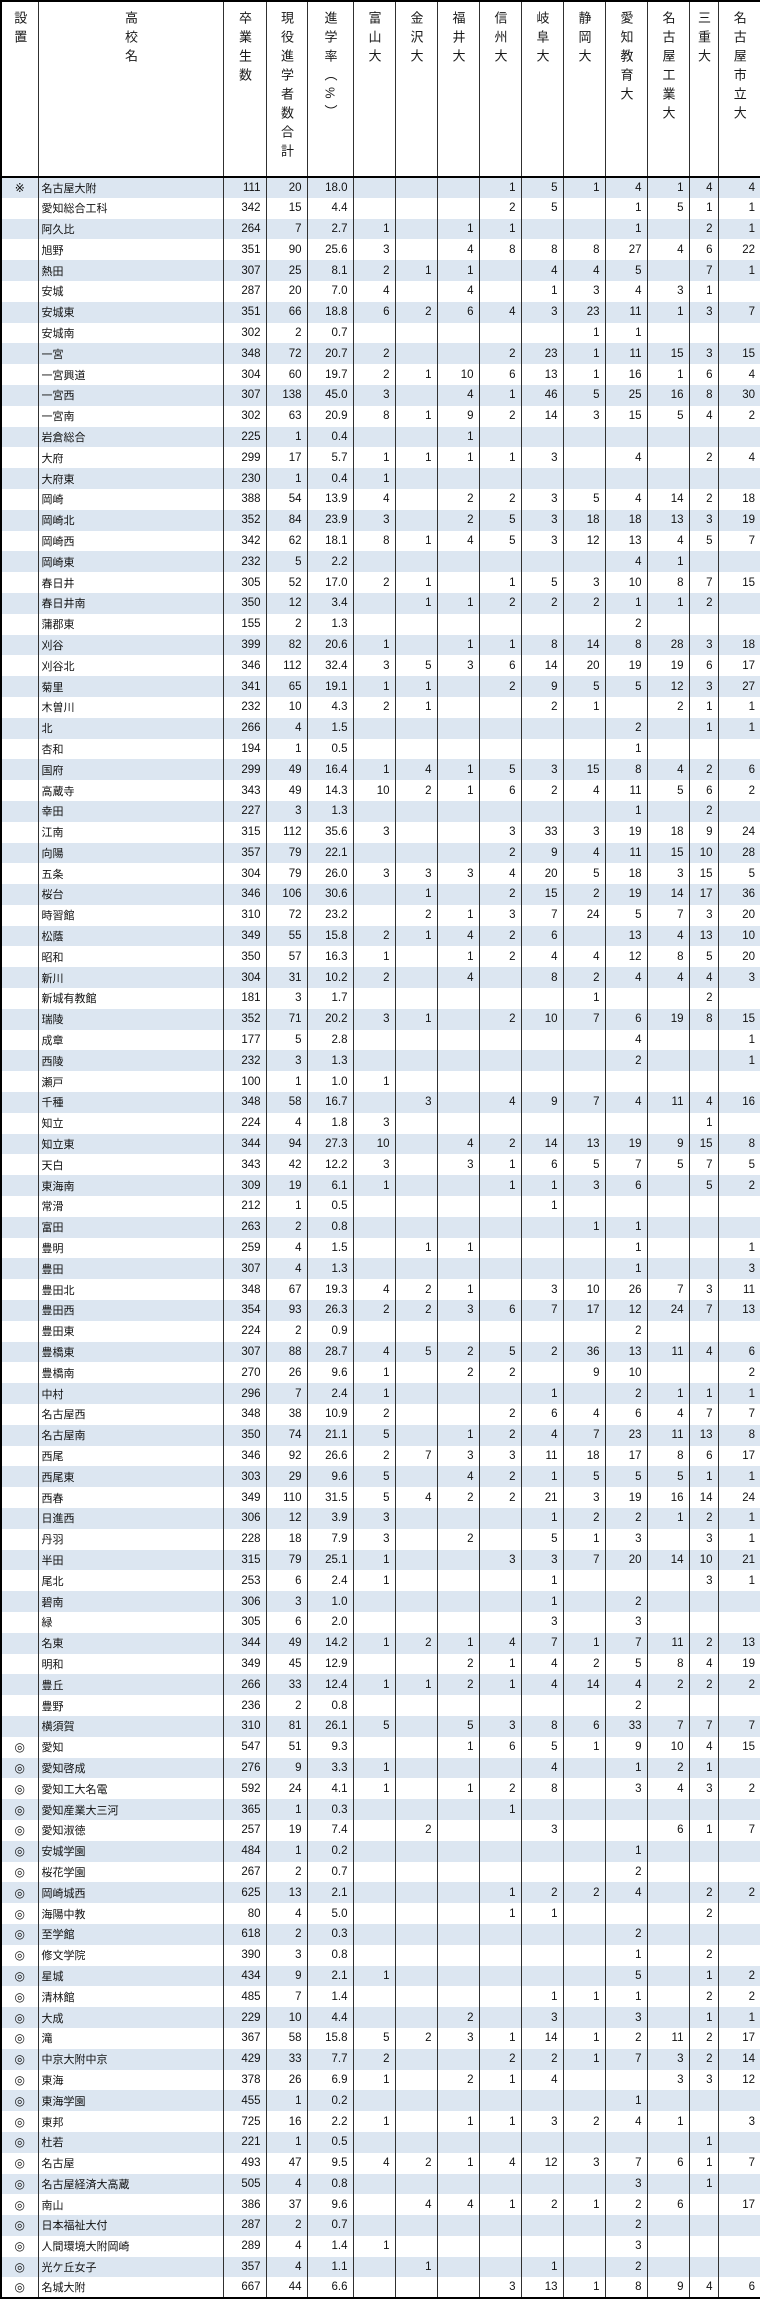  Describe the element at coordinates (542, 1747) in the screenshot. I see `cell-gifu: 5` at that location.